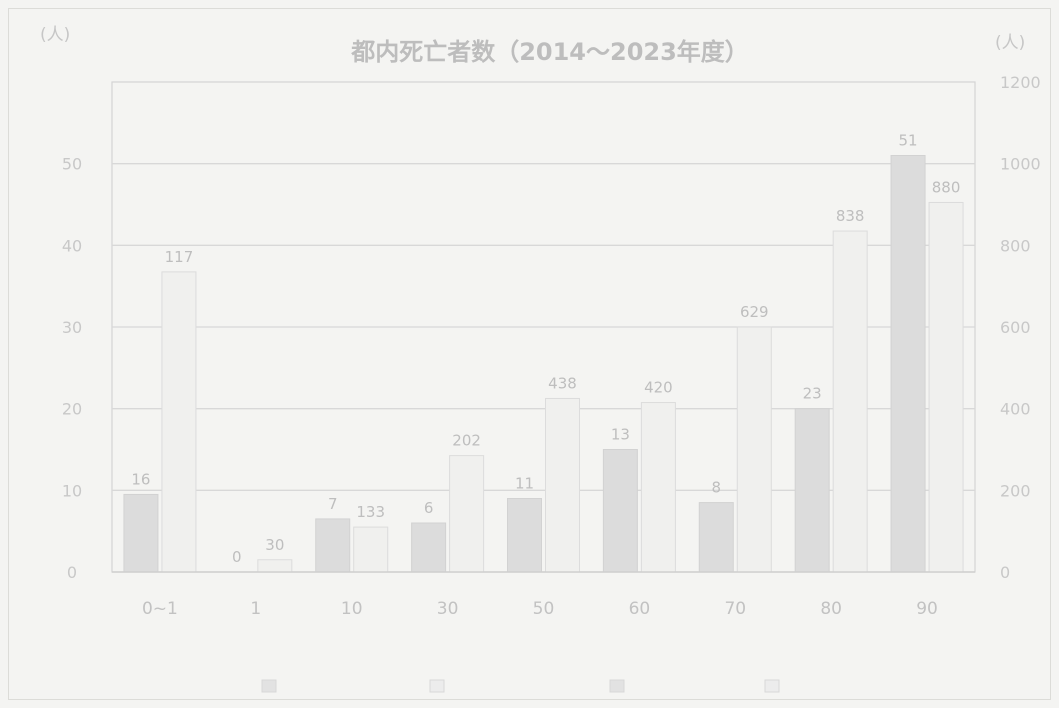 The height and width of the screenshot is (708, 1059). I want to click on data-label-series-2: 133, so click(370, 512).